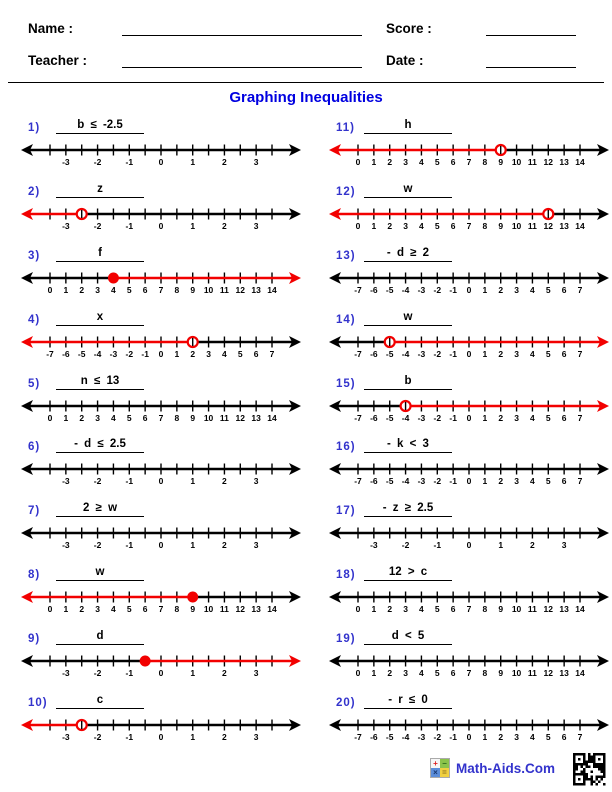  What do you see at coordinates (34, 319) in the screenshot?
I see `problem-number: 4)` at bounding box center [34, 319].